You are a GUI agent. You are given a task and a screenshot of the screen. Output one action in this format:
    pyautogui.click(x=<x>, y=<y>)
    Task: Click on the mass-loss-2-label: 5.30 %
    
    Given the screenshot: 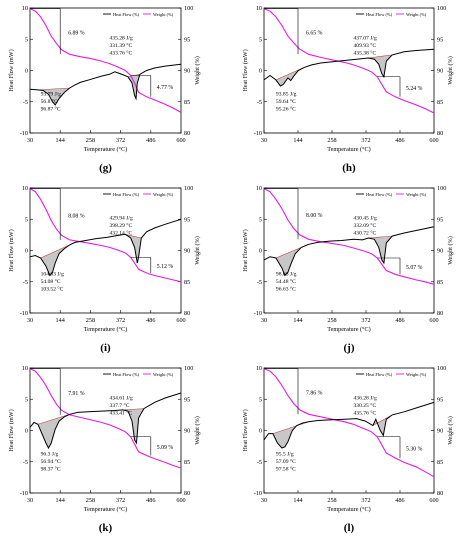 What is the action you would take?
    pyautogui.click(x=414, y=449)
    